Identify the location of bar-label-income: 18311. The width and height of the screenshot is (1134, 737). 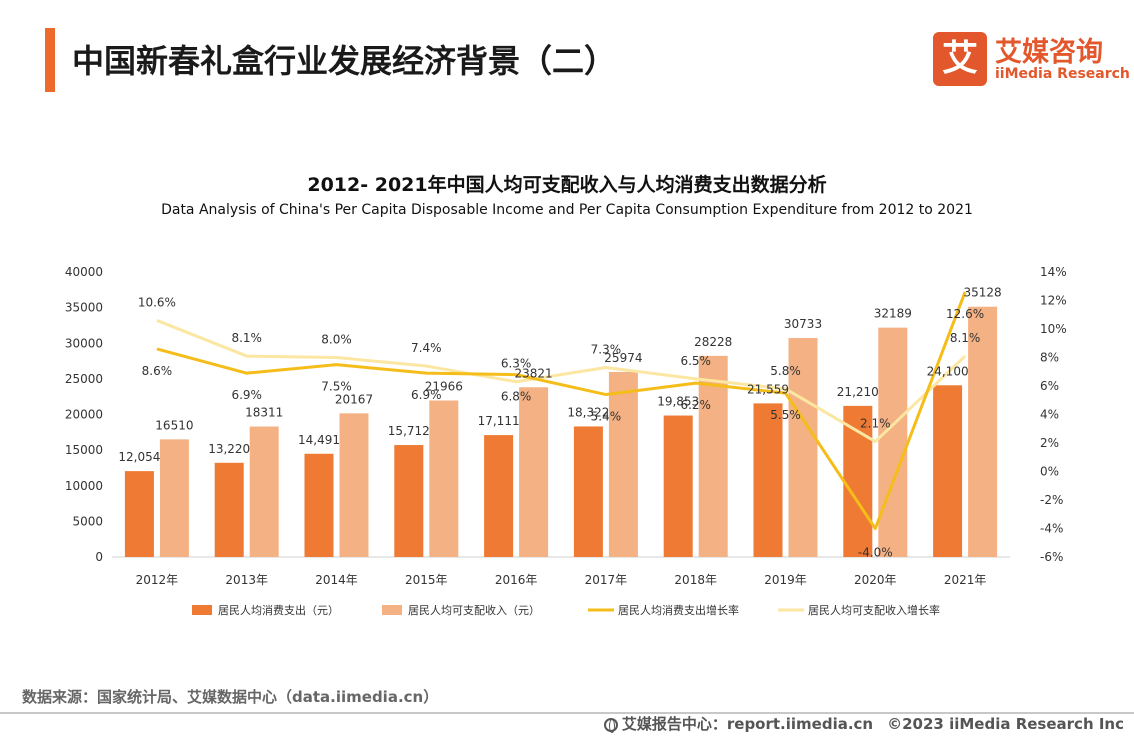
(264, 413).